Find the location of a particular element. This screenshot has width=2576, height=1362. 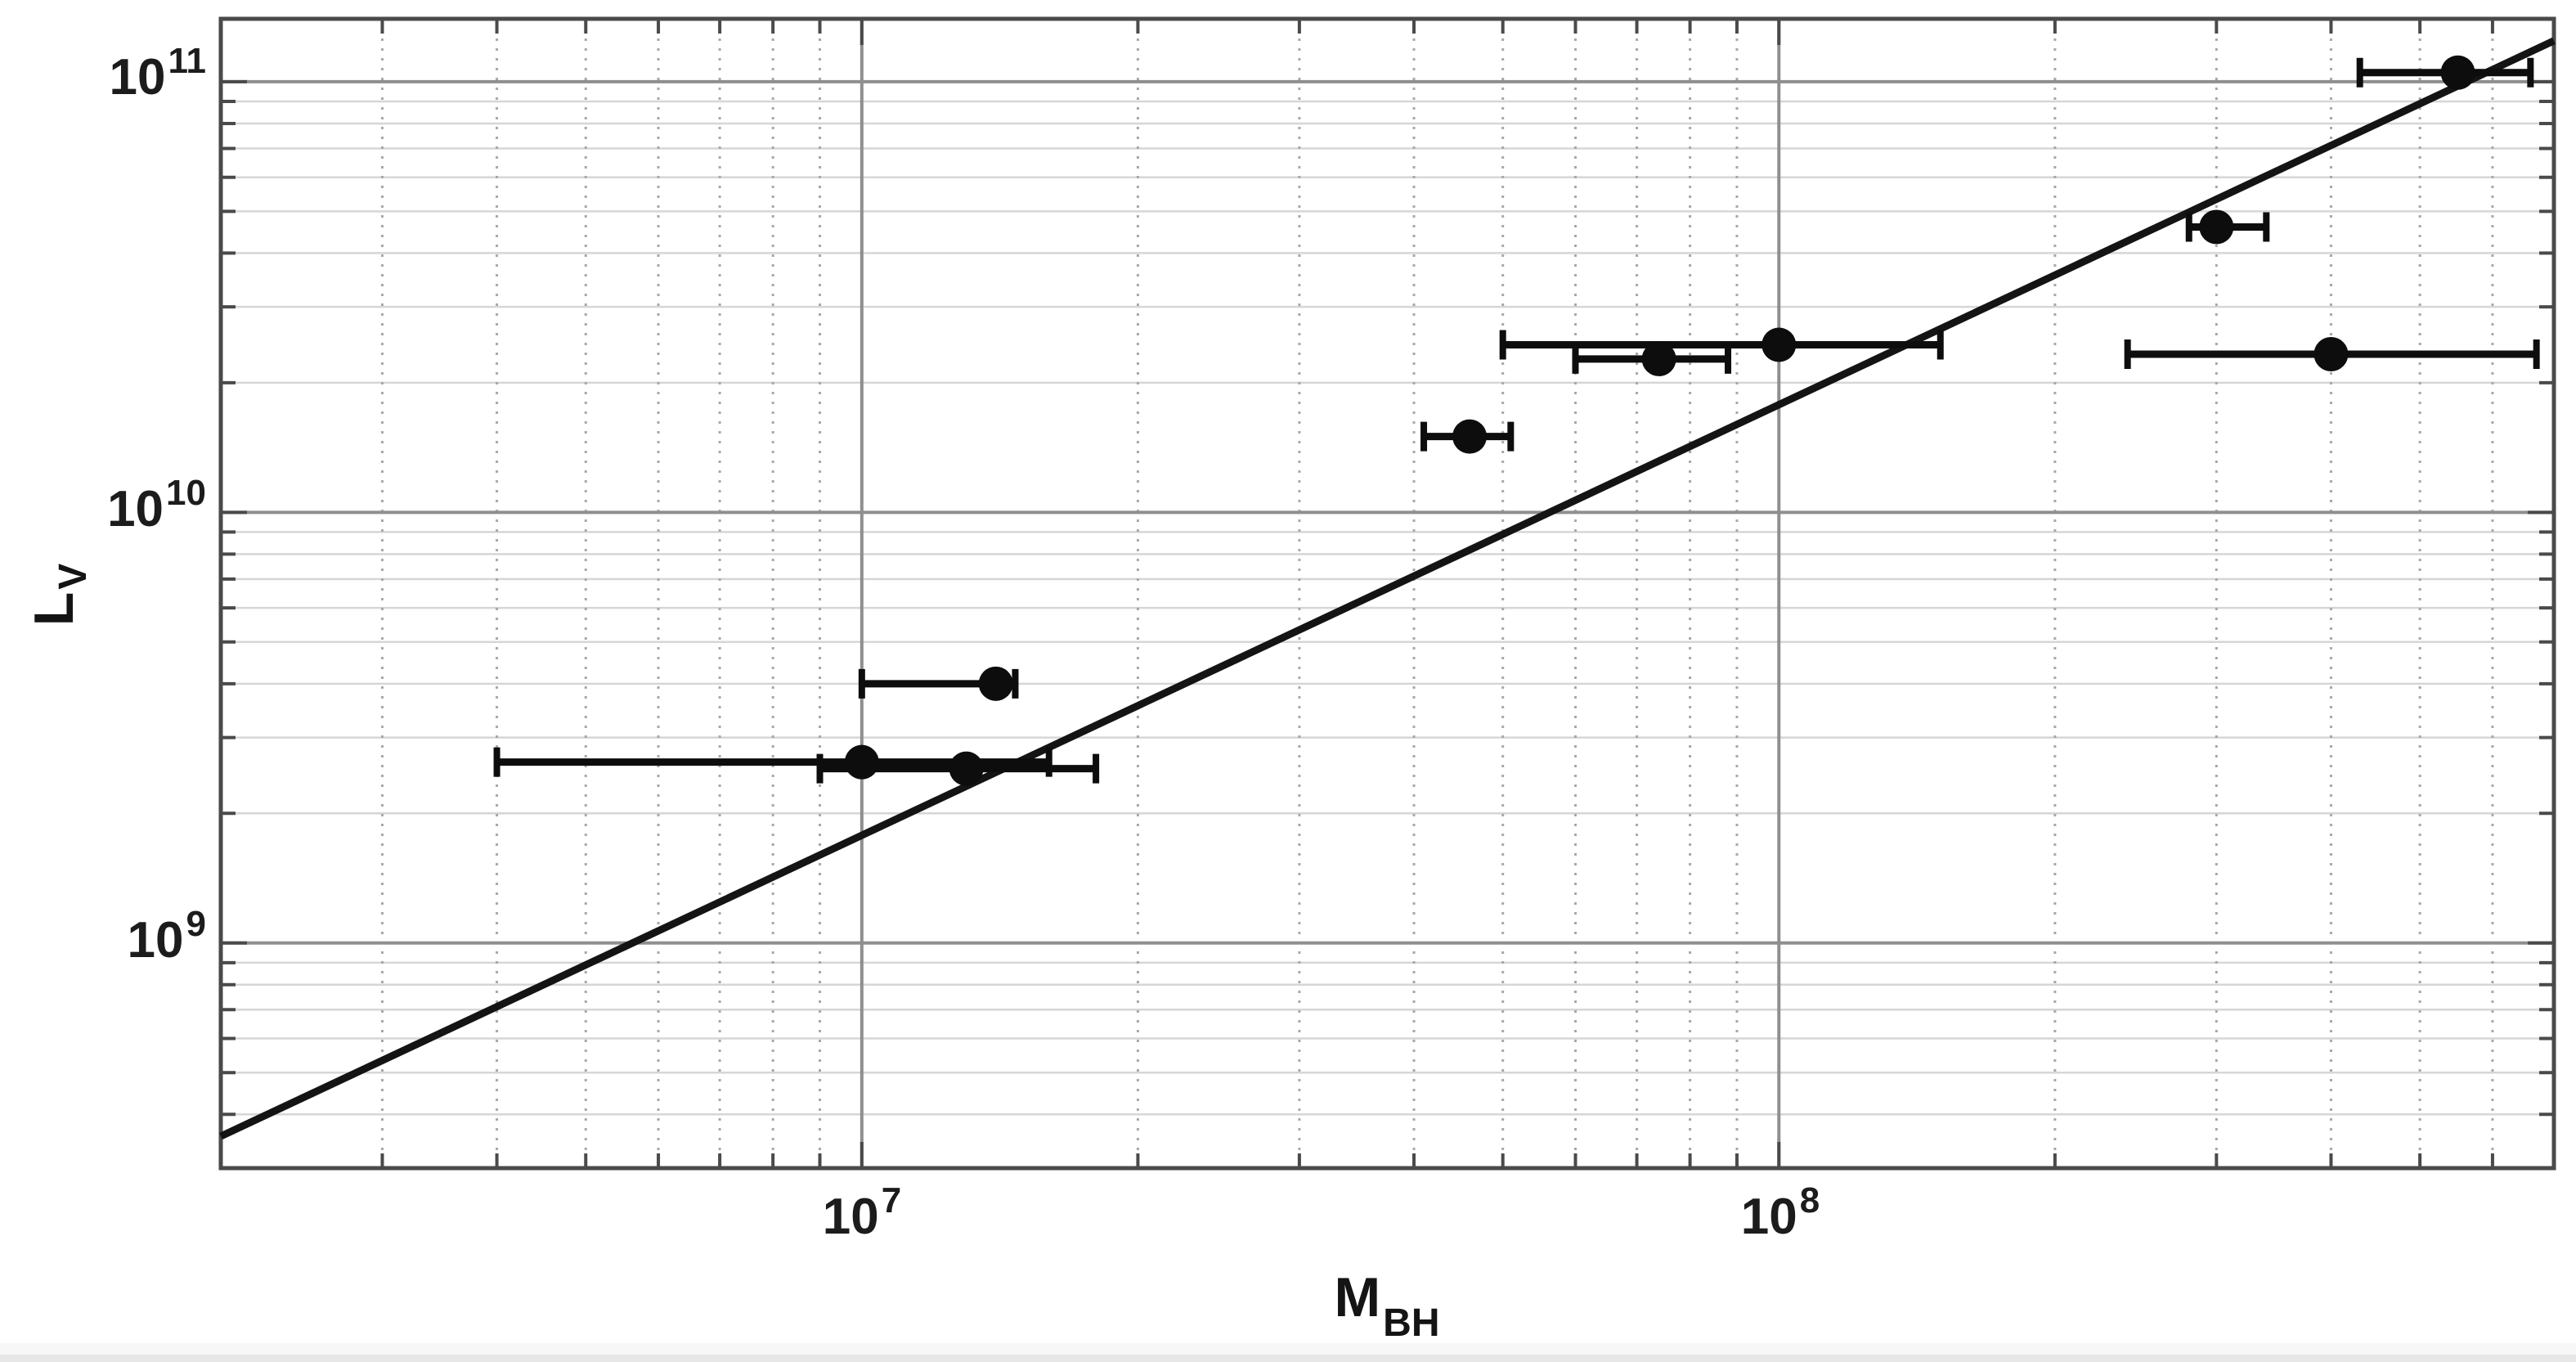

tick-exponent: 7 is located at coordinates (891, 1200).